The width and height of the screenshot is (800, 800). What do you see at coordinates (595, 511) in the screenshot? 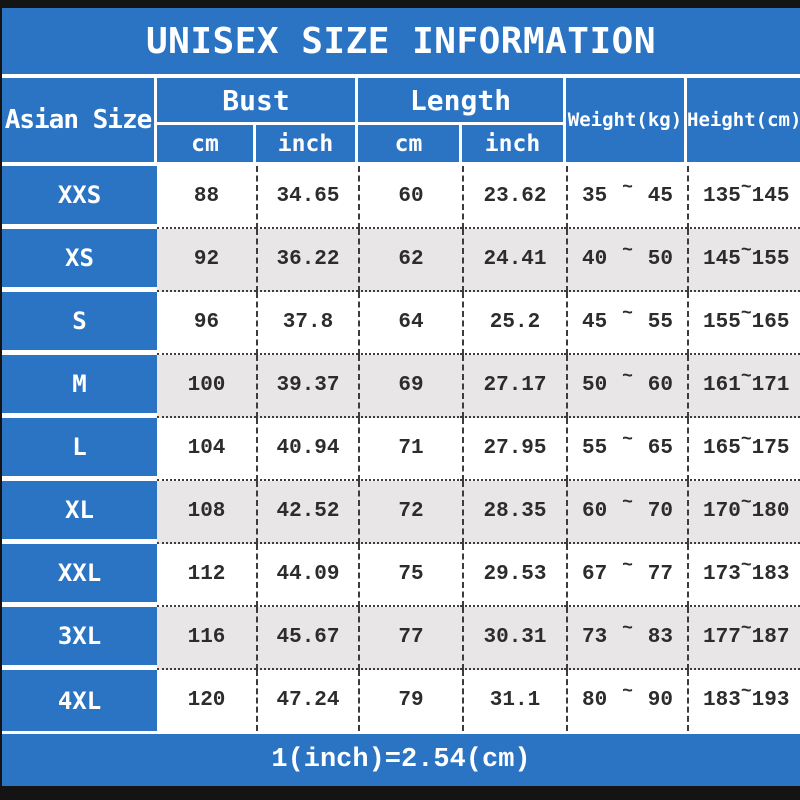
I see `weight-min: 60` at bounding box center [595, 511].